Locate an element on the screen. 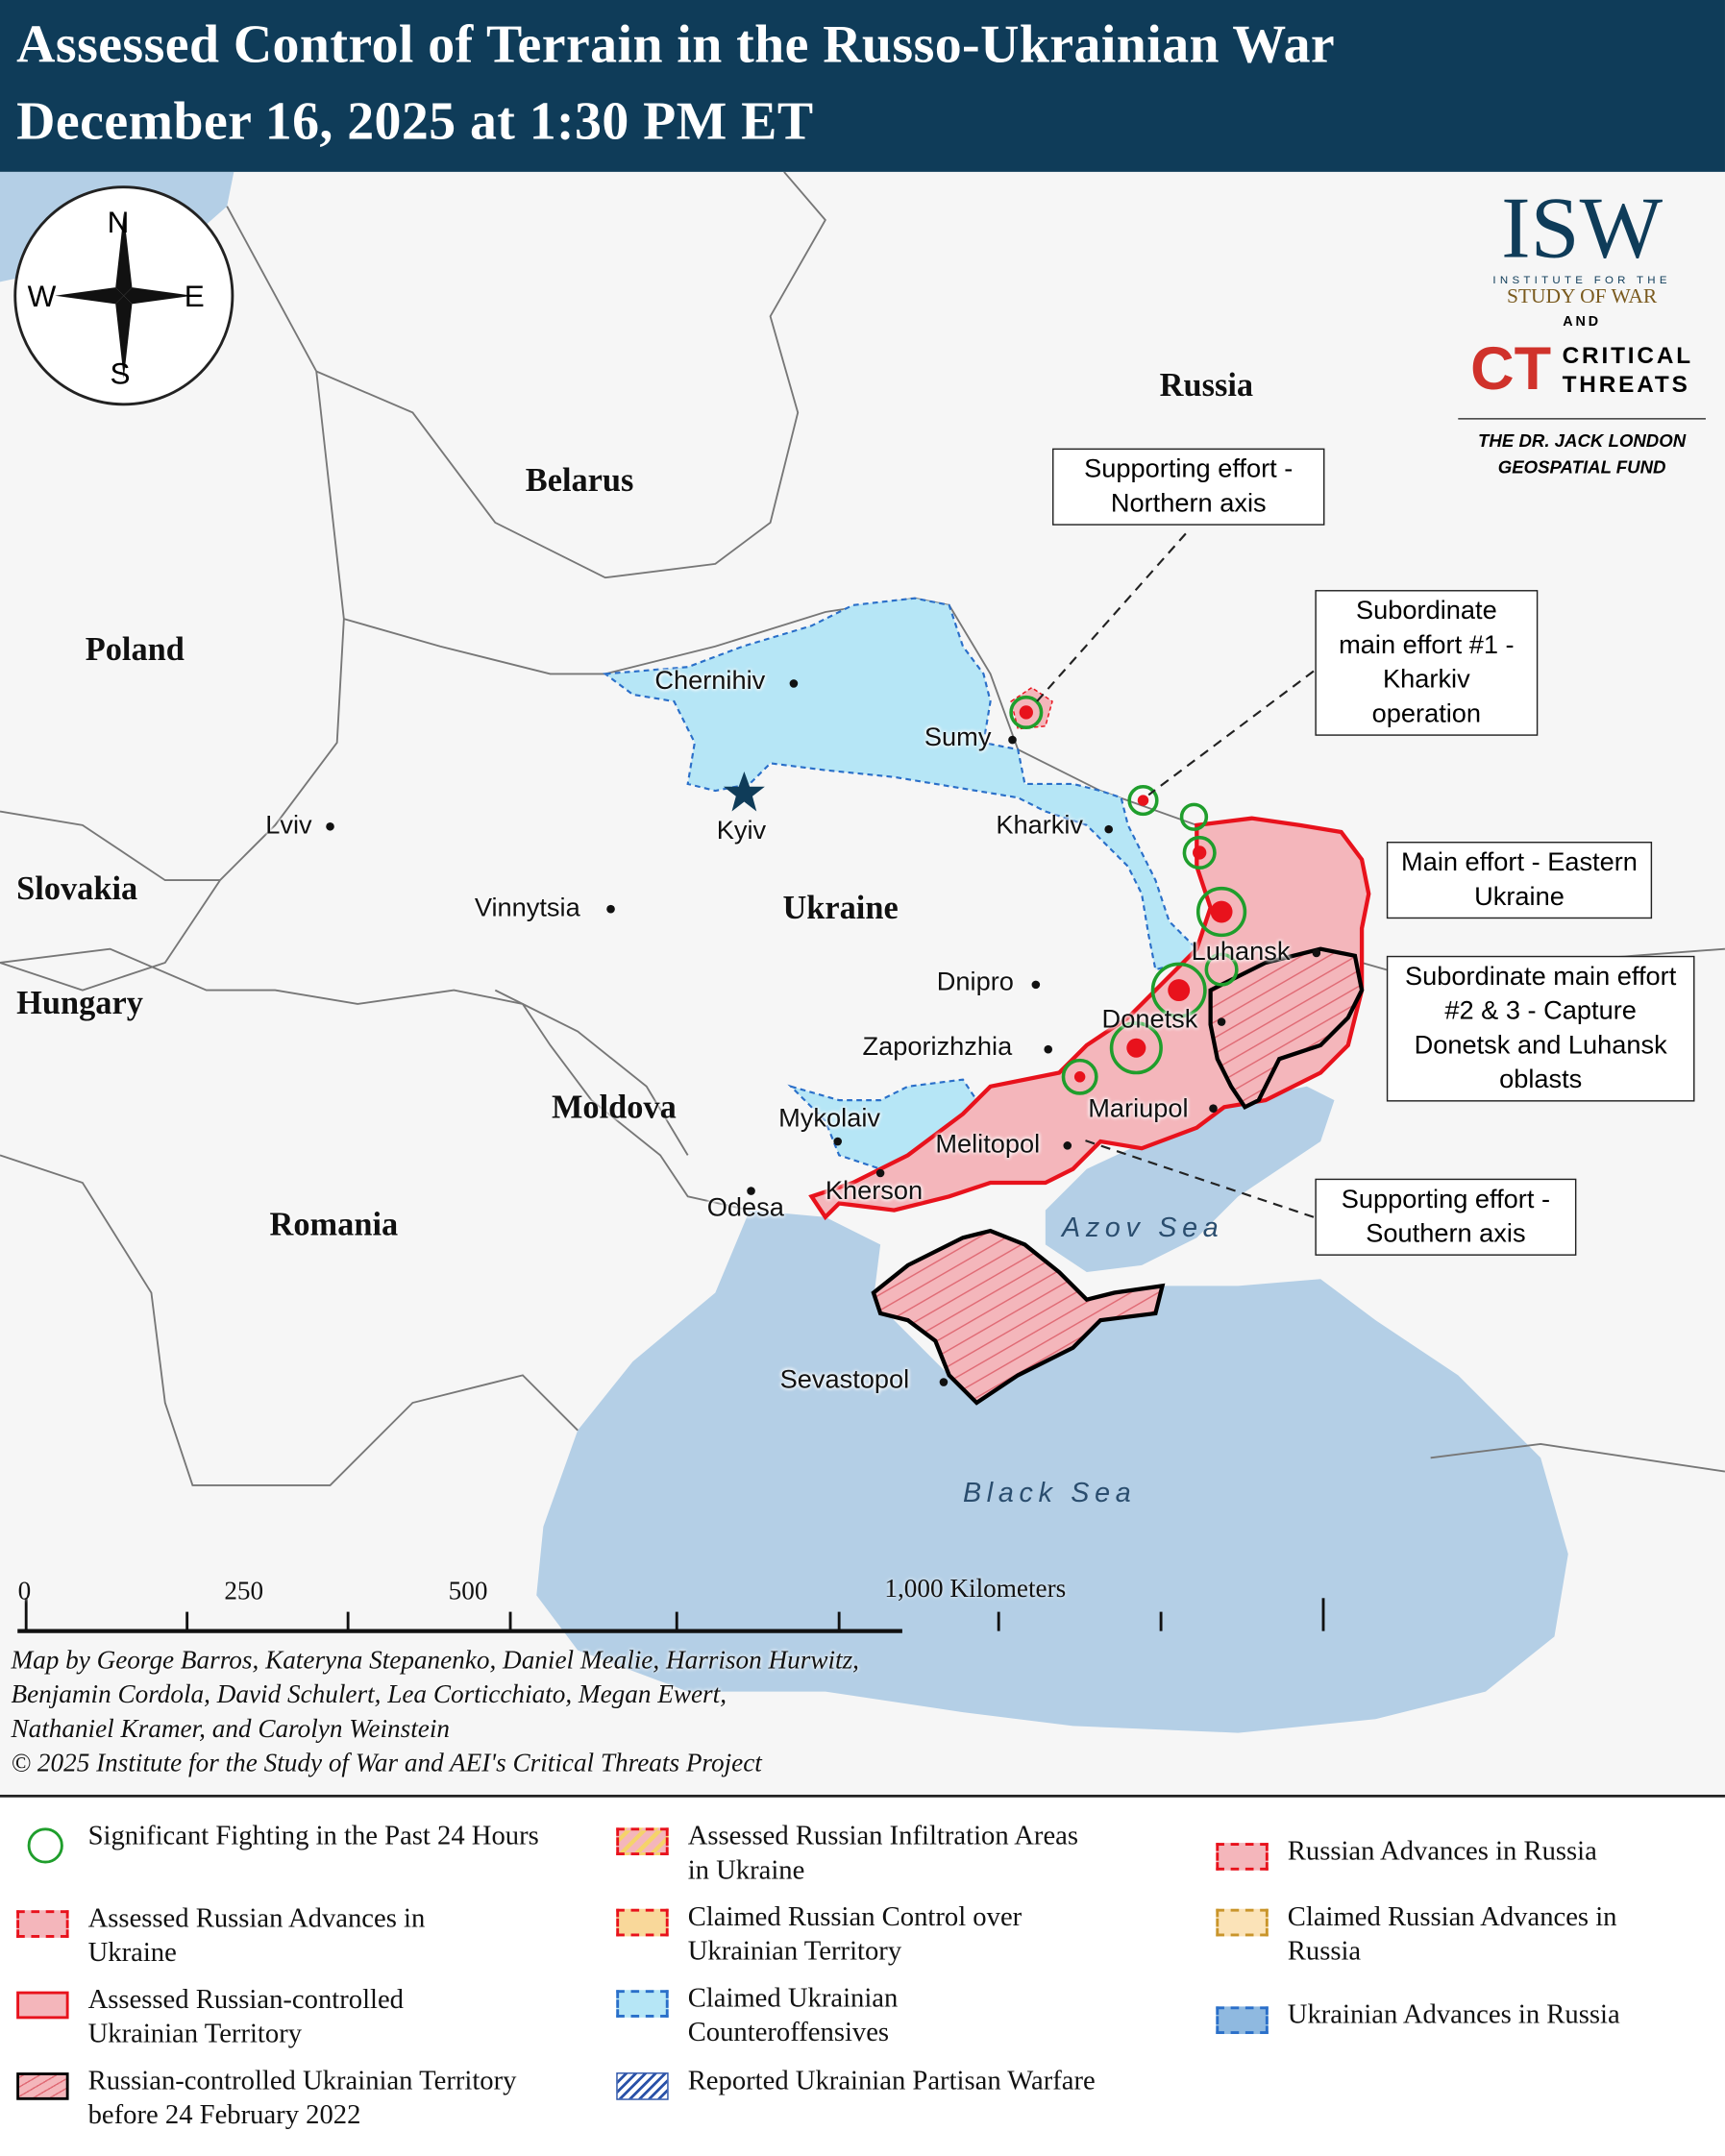  city-melitopol: Melitopol is located at coordinates (988, 1145).